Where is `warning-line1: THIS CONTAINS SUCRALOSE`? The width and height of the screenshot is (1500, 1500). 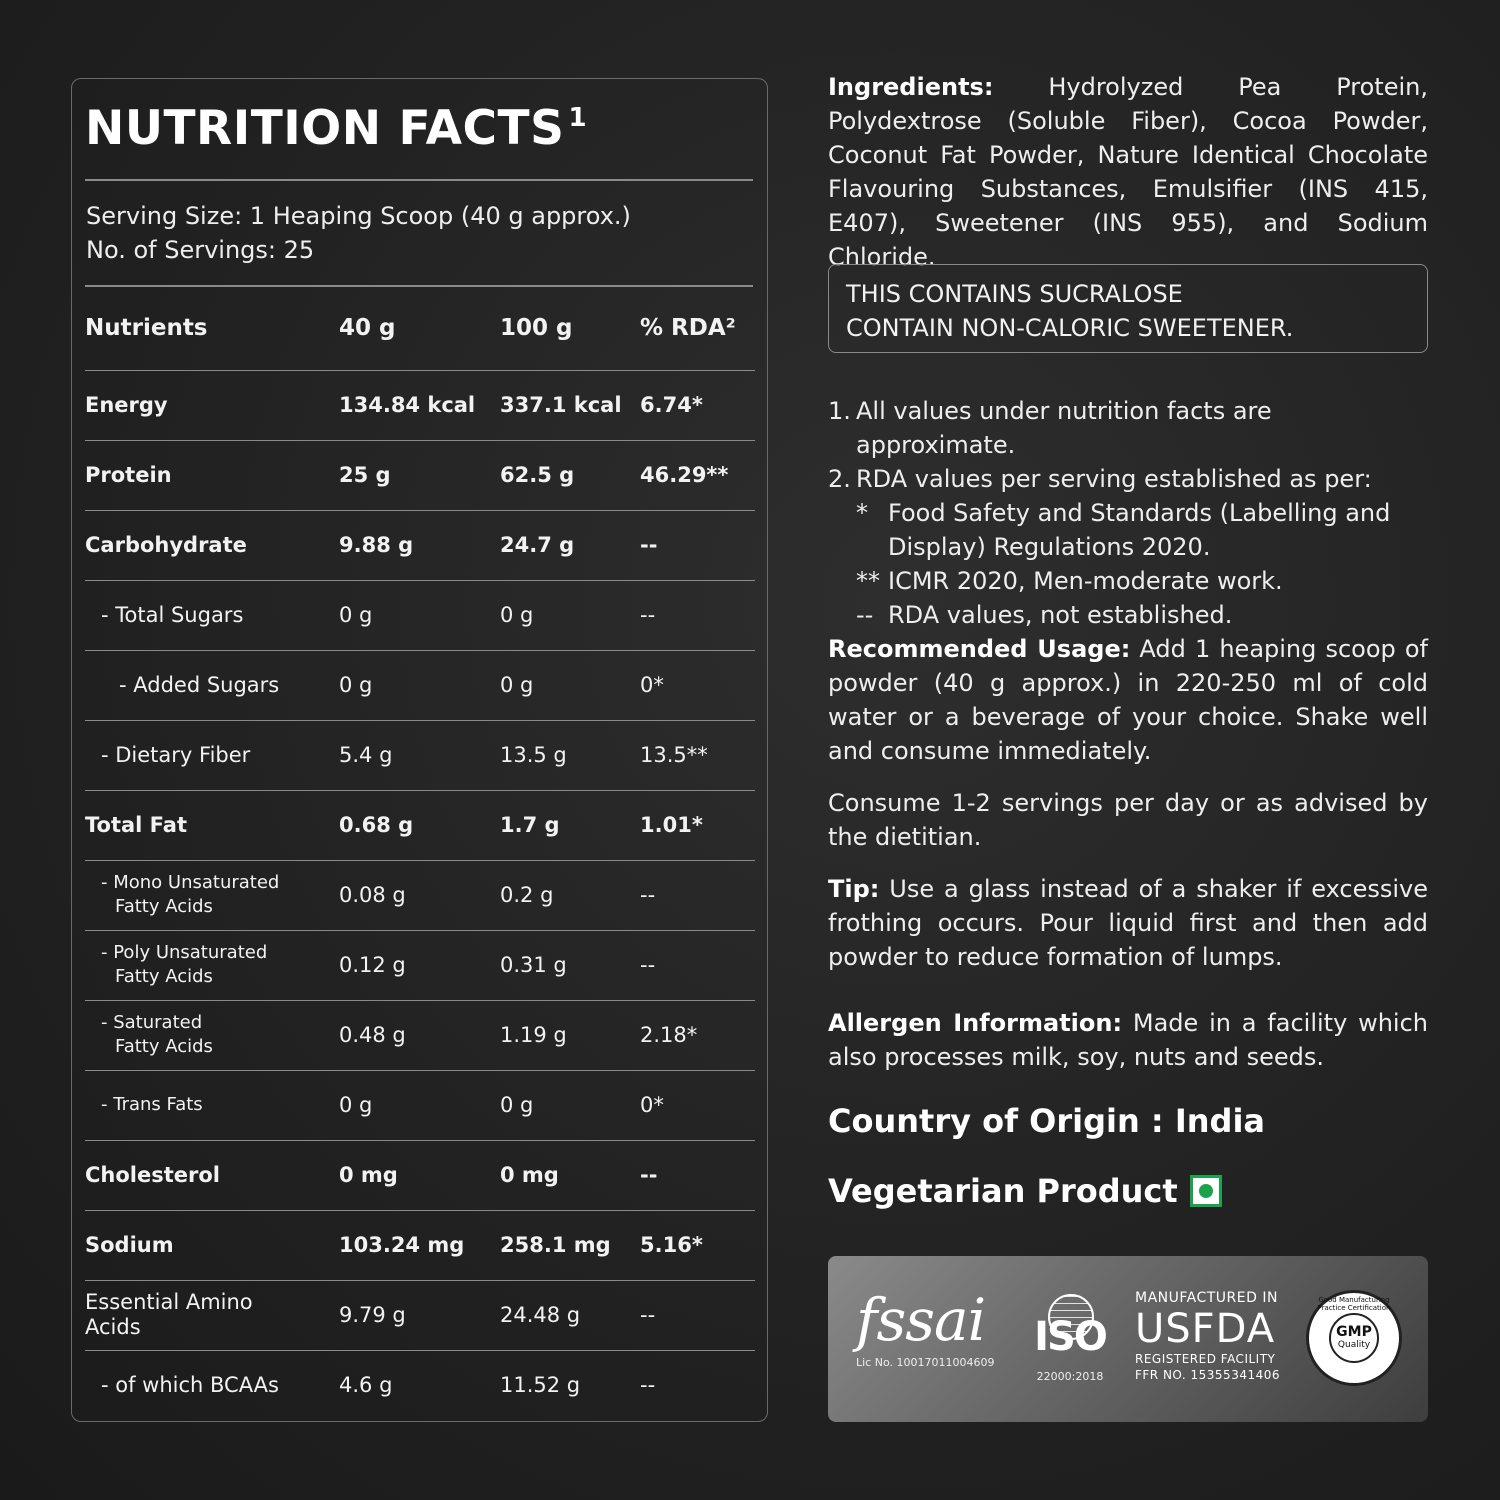
warning-line1: THIS CONTAINS SUCRALOSE is located at coordinates (1014, 294).